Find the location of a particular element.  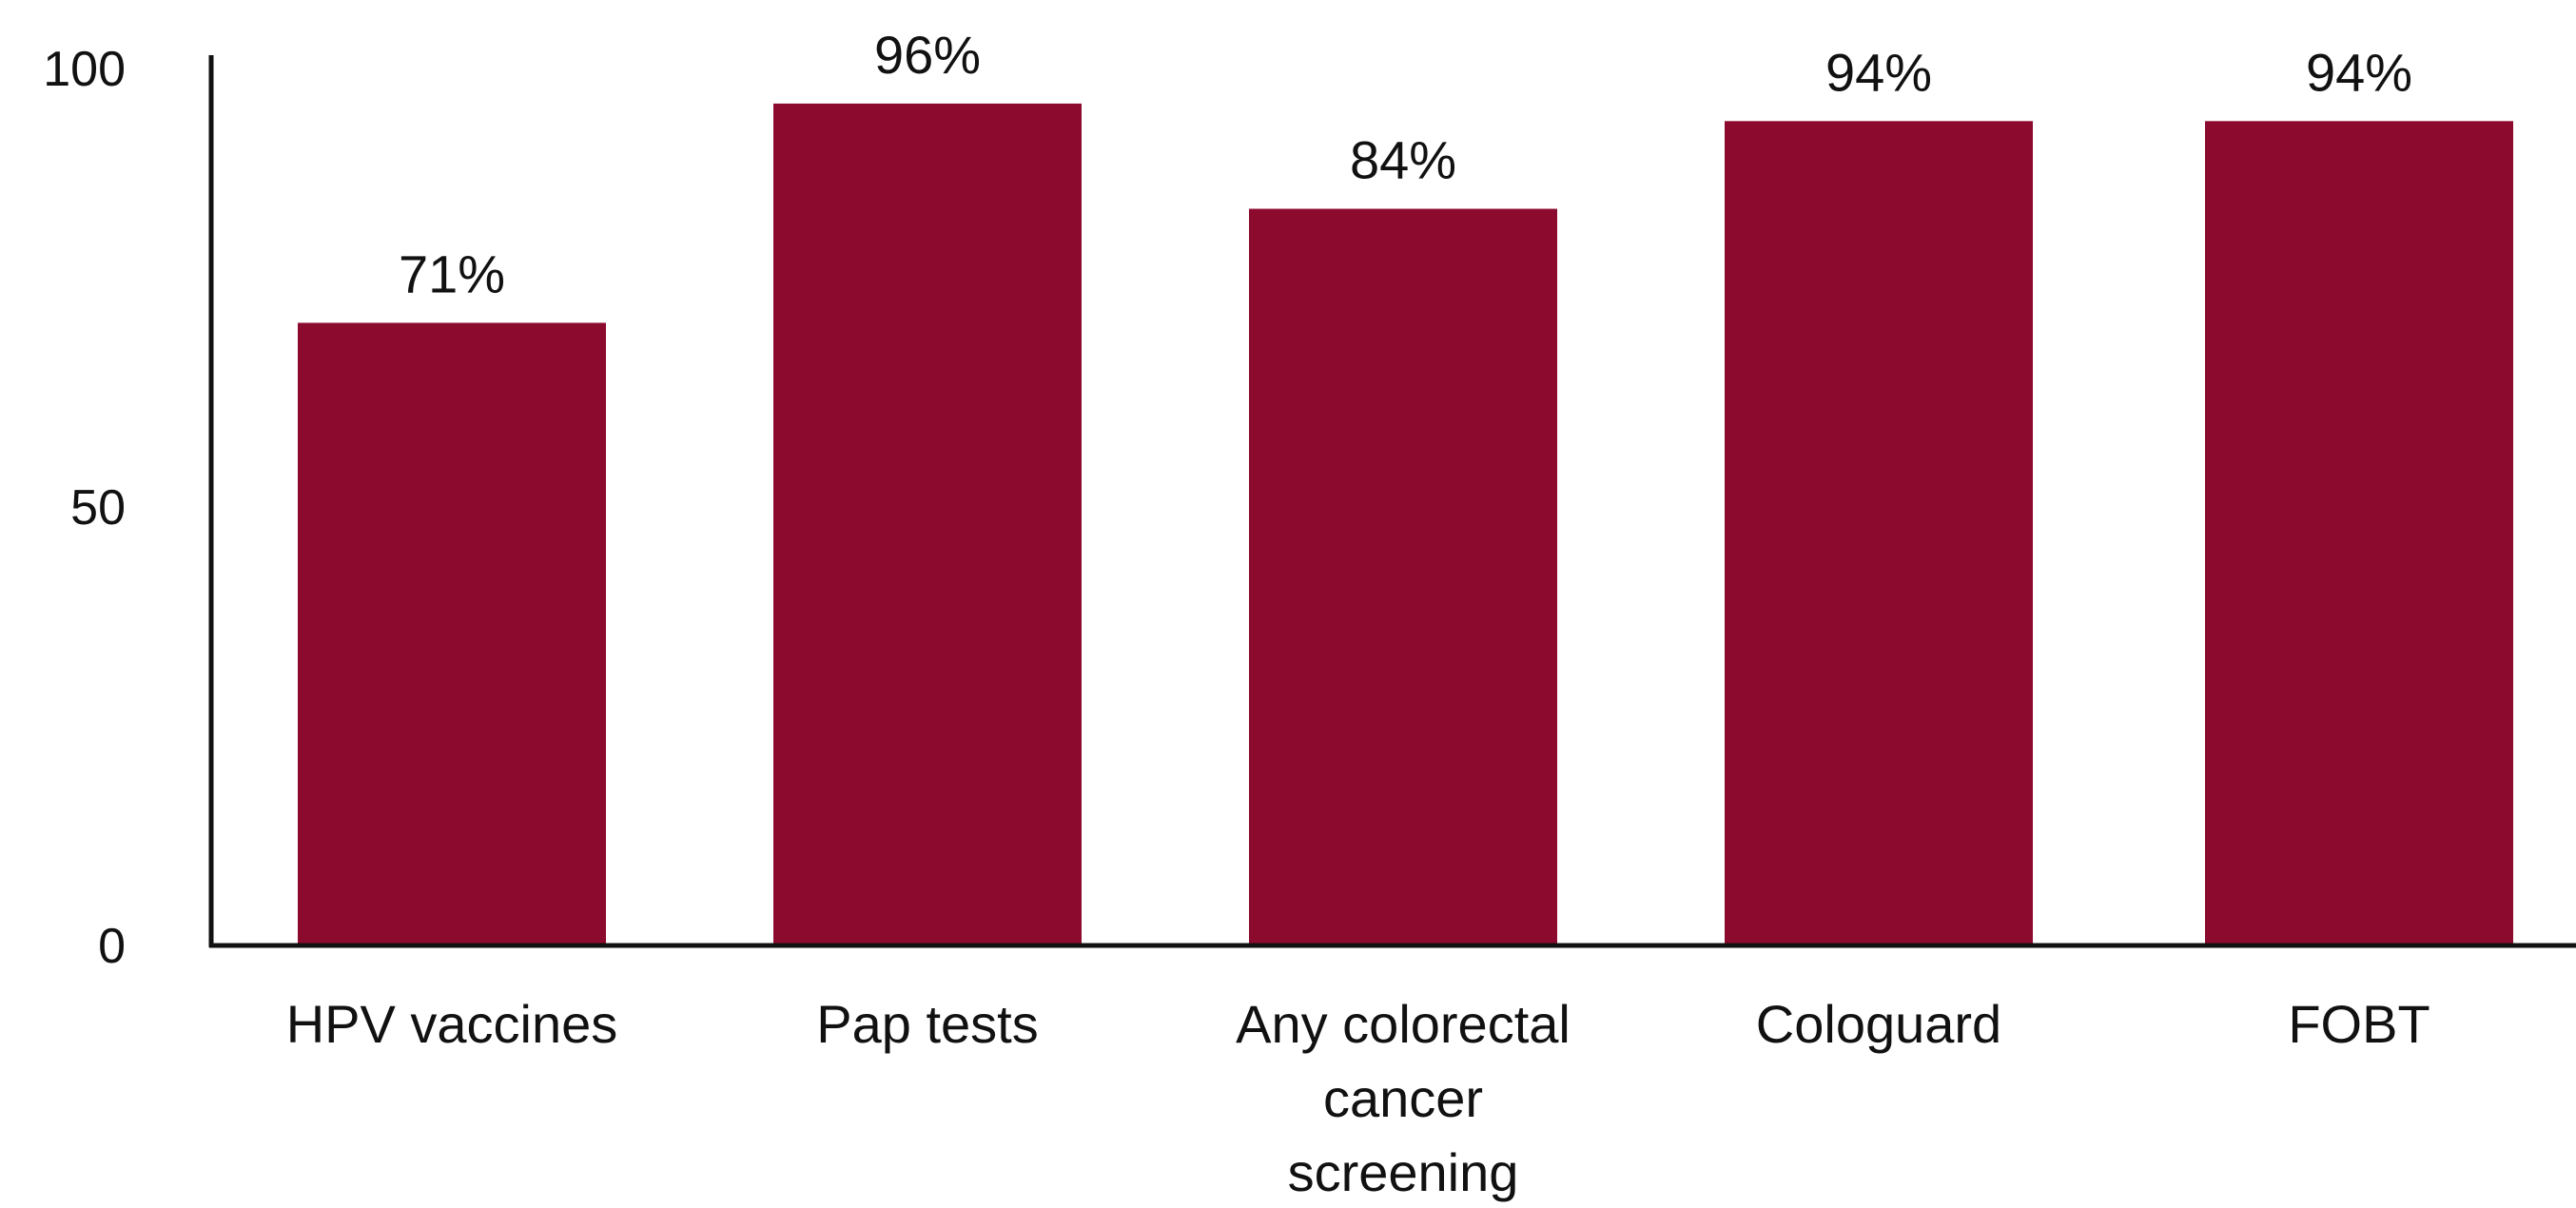

bar-value-label: 71% is located at coordinates (452, 274).